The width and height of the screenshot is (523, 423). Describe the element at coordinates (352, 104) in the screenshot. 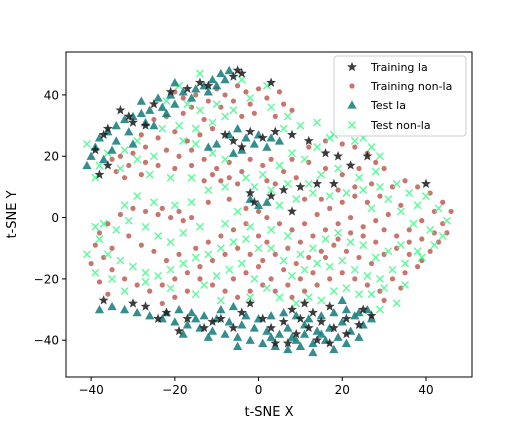

I see `legend-triangle-icon` at that location.